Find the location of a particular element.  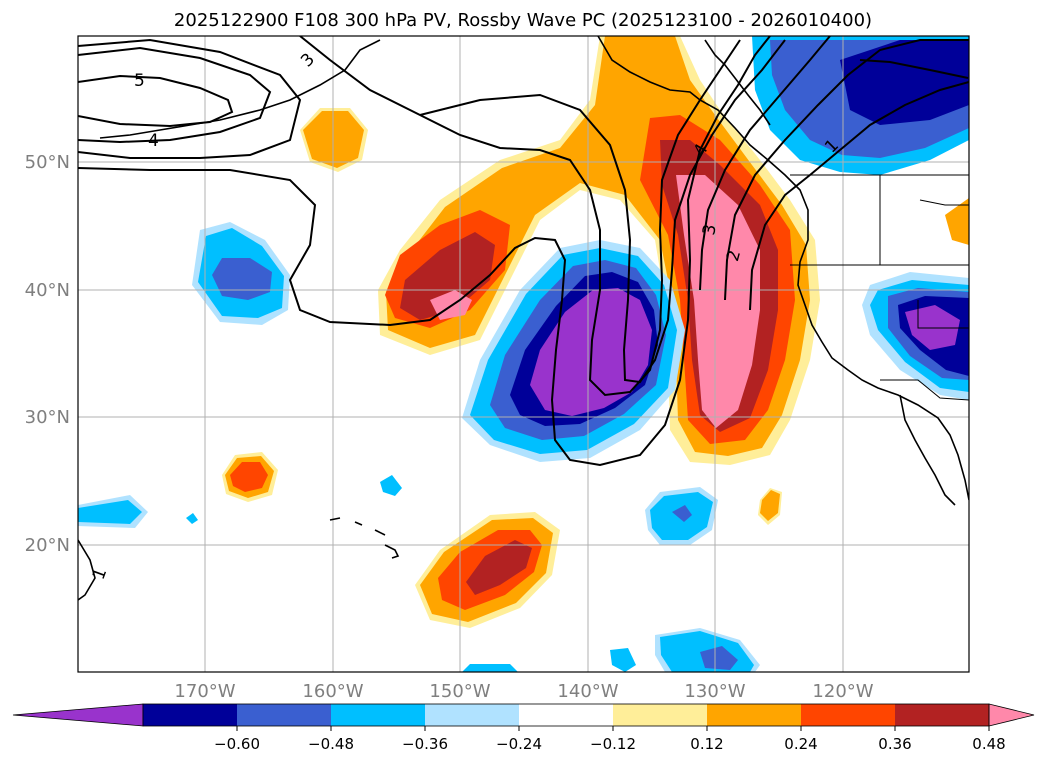

colorbar-tick-label: 0.24 is located at coordinates (800, 744).